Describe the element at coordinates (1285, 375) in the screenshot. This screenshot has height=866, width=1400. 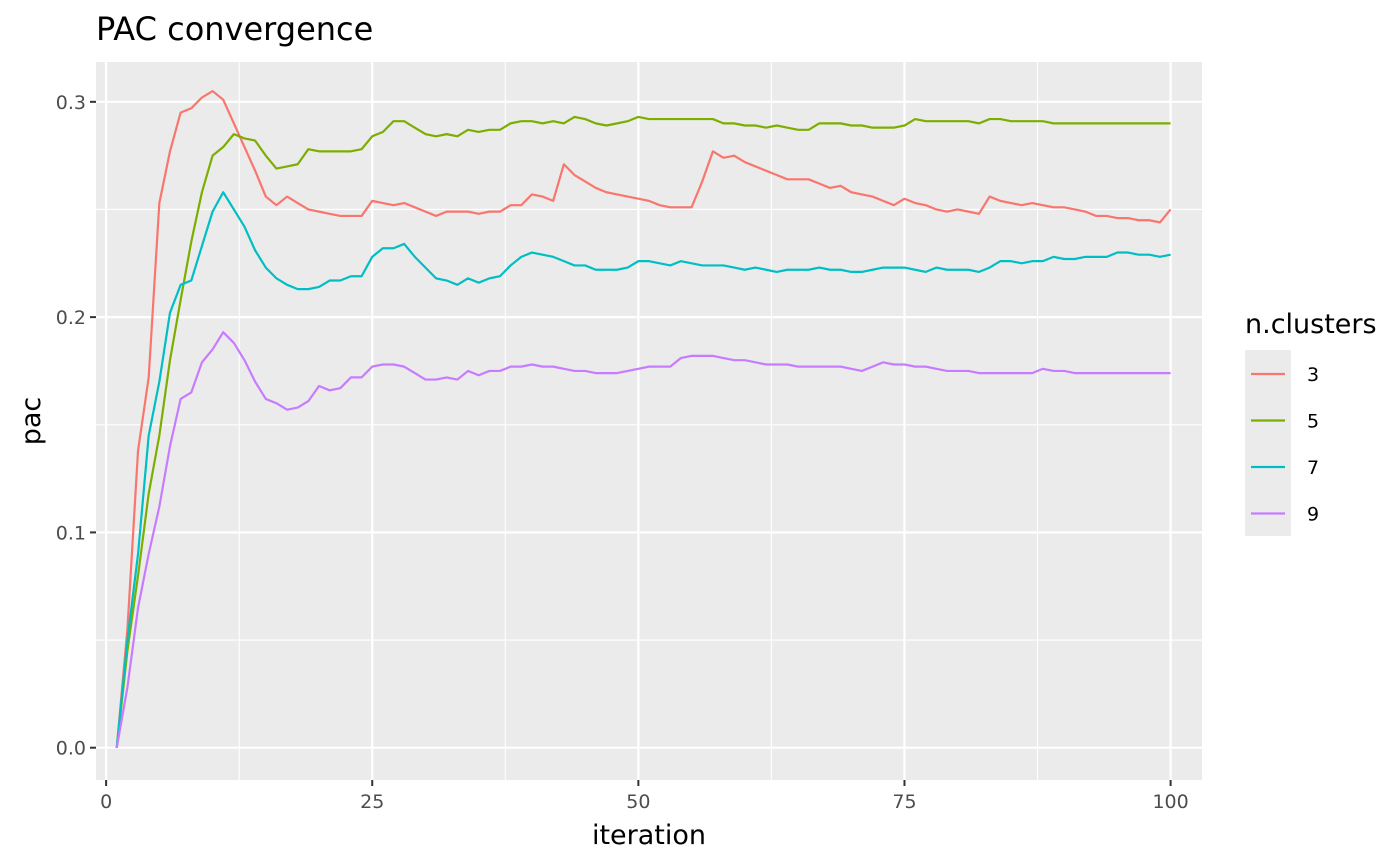
I see `legend-item-3: 3` at that location.